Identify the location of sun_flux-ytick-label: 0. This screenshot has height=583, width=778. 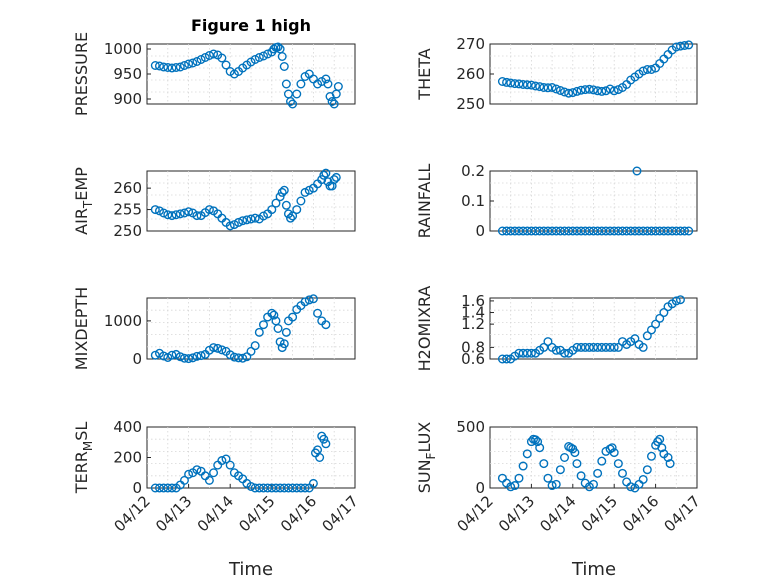
(480, 488).